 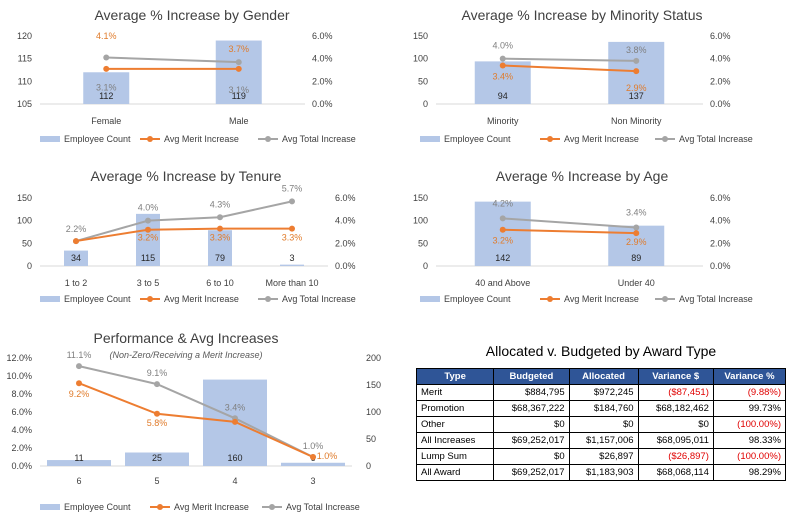 I want to click on award-table-cell: $0, so click(x=531, y=424).